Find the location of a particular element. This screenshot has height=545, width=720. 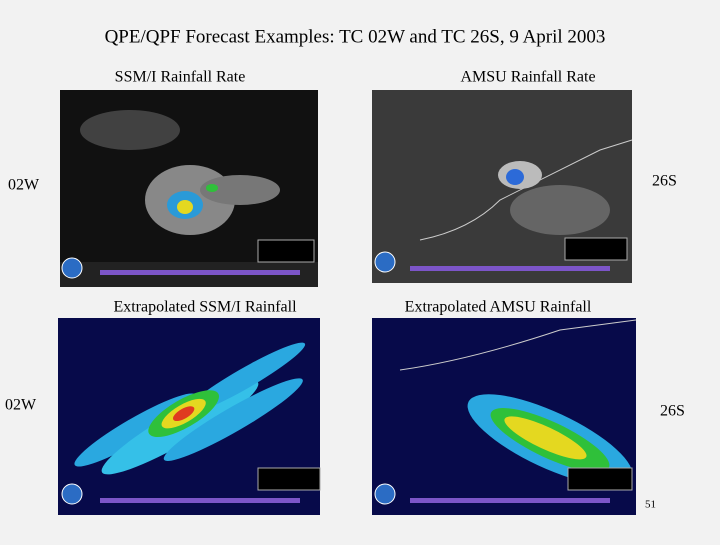

panel-caption: SSM/I Rainfall Rate is located at coordinates (180, 77).